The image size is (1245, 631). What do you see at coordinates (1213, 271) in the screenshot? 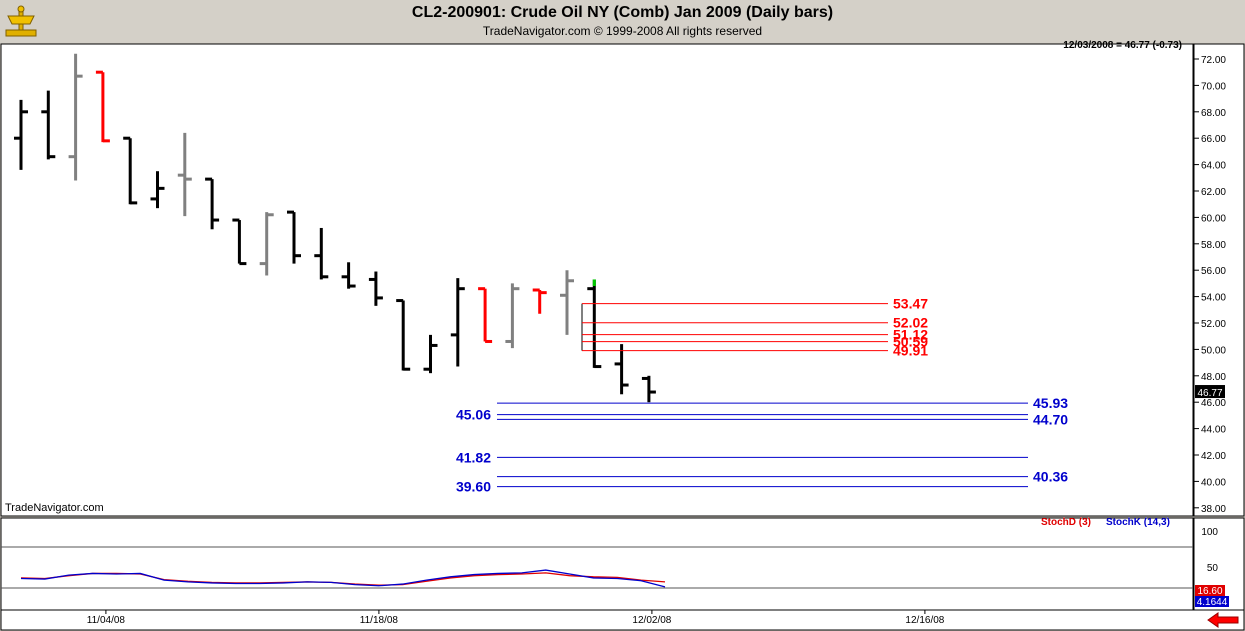
I see `price-tick-label: 56.00` at bounding box center [1213, 271].